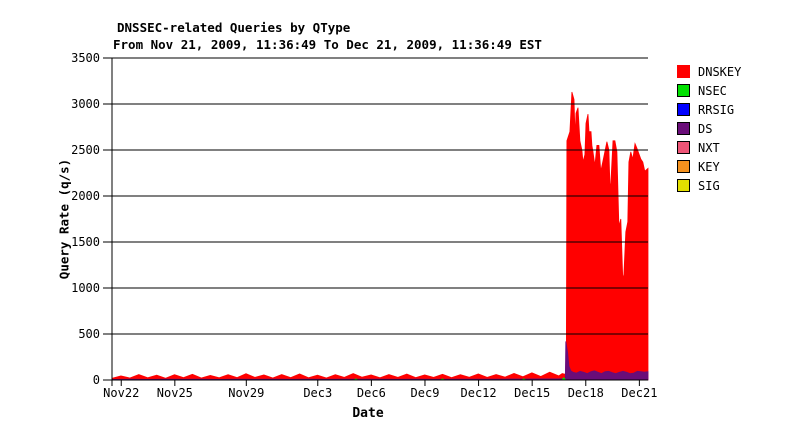  I want to click on legend-item-rrsig: RRSIG, so click(709, 109).